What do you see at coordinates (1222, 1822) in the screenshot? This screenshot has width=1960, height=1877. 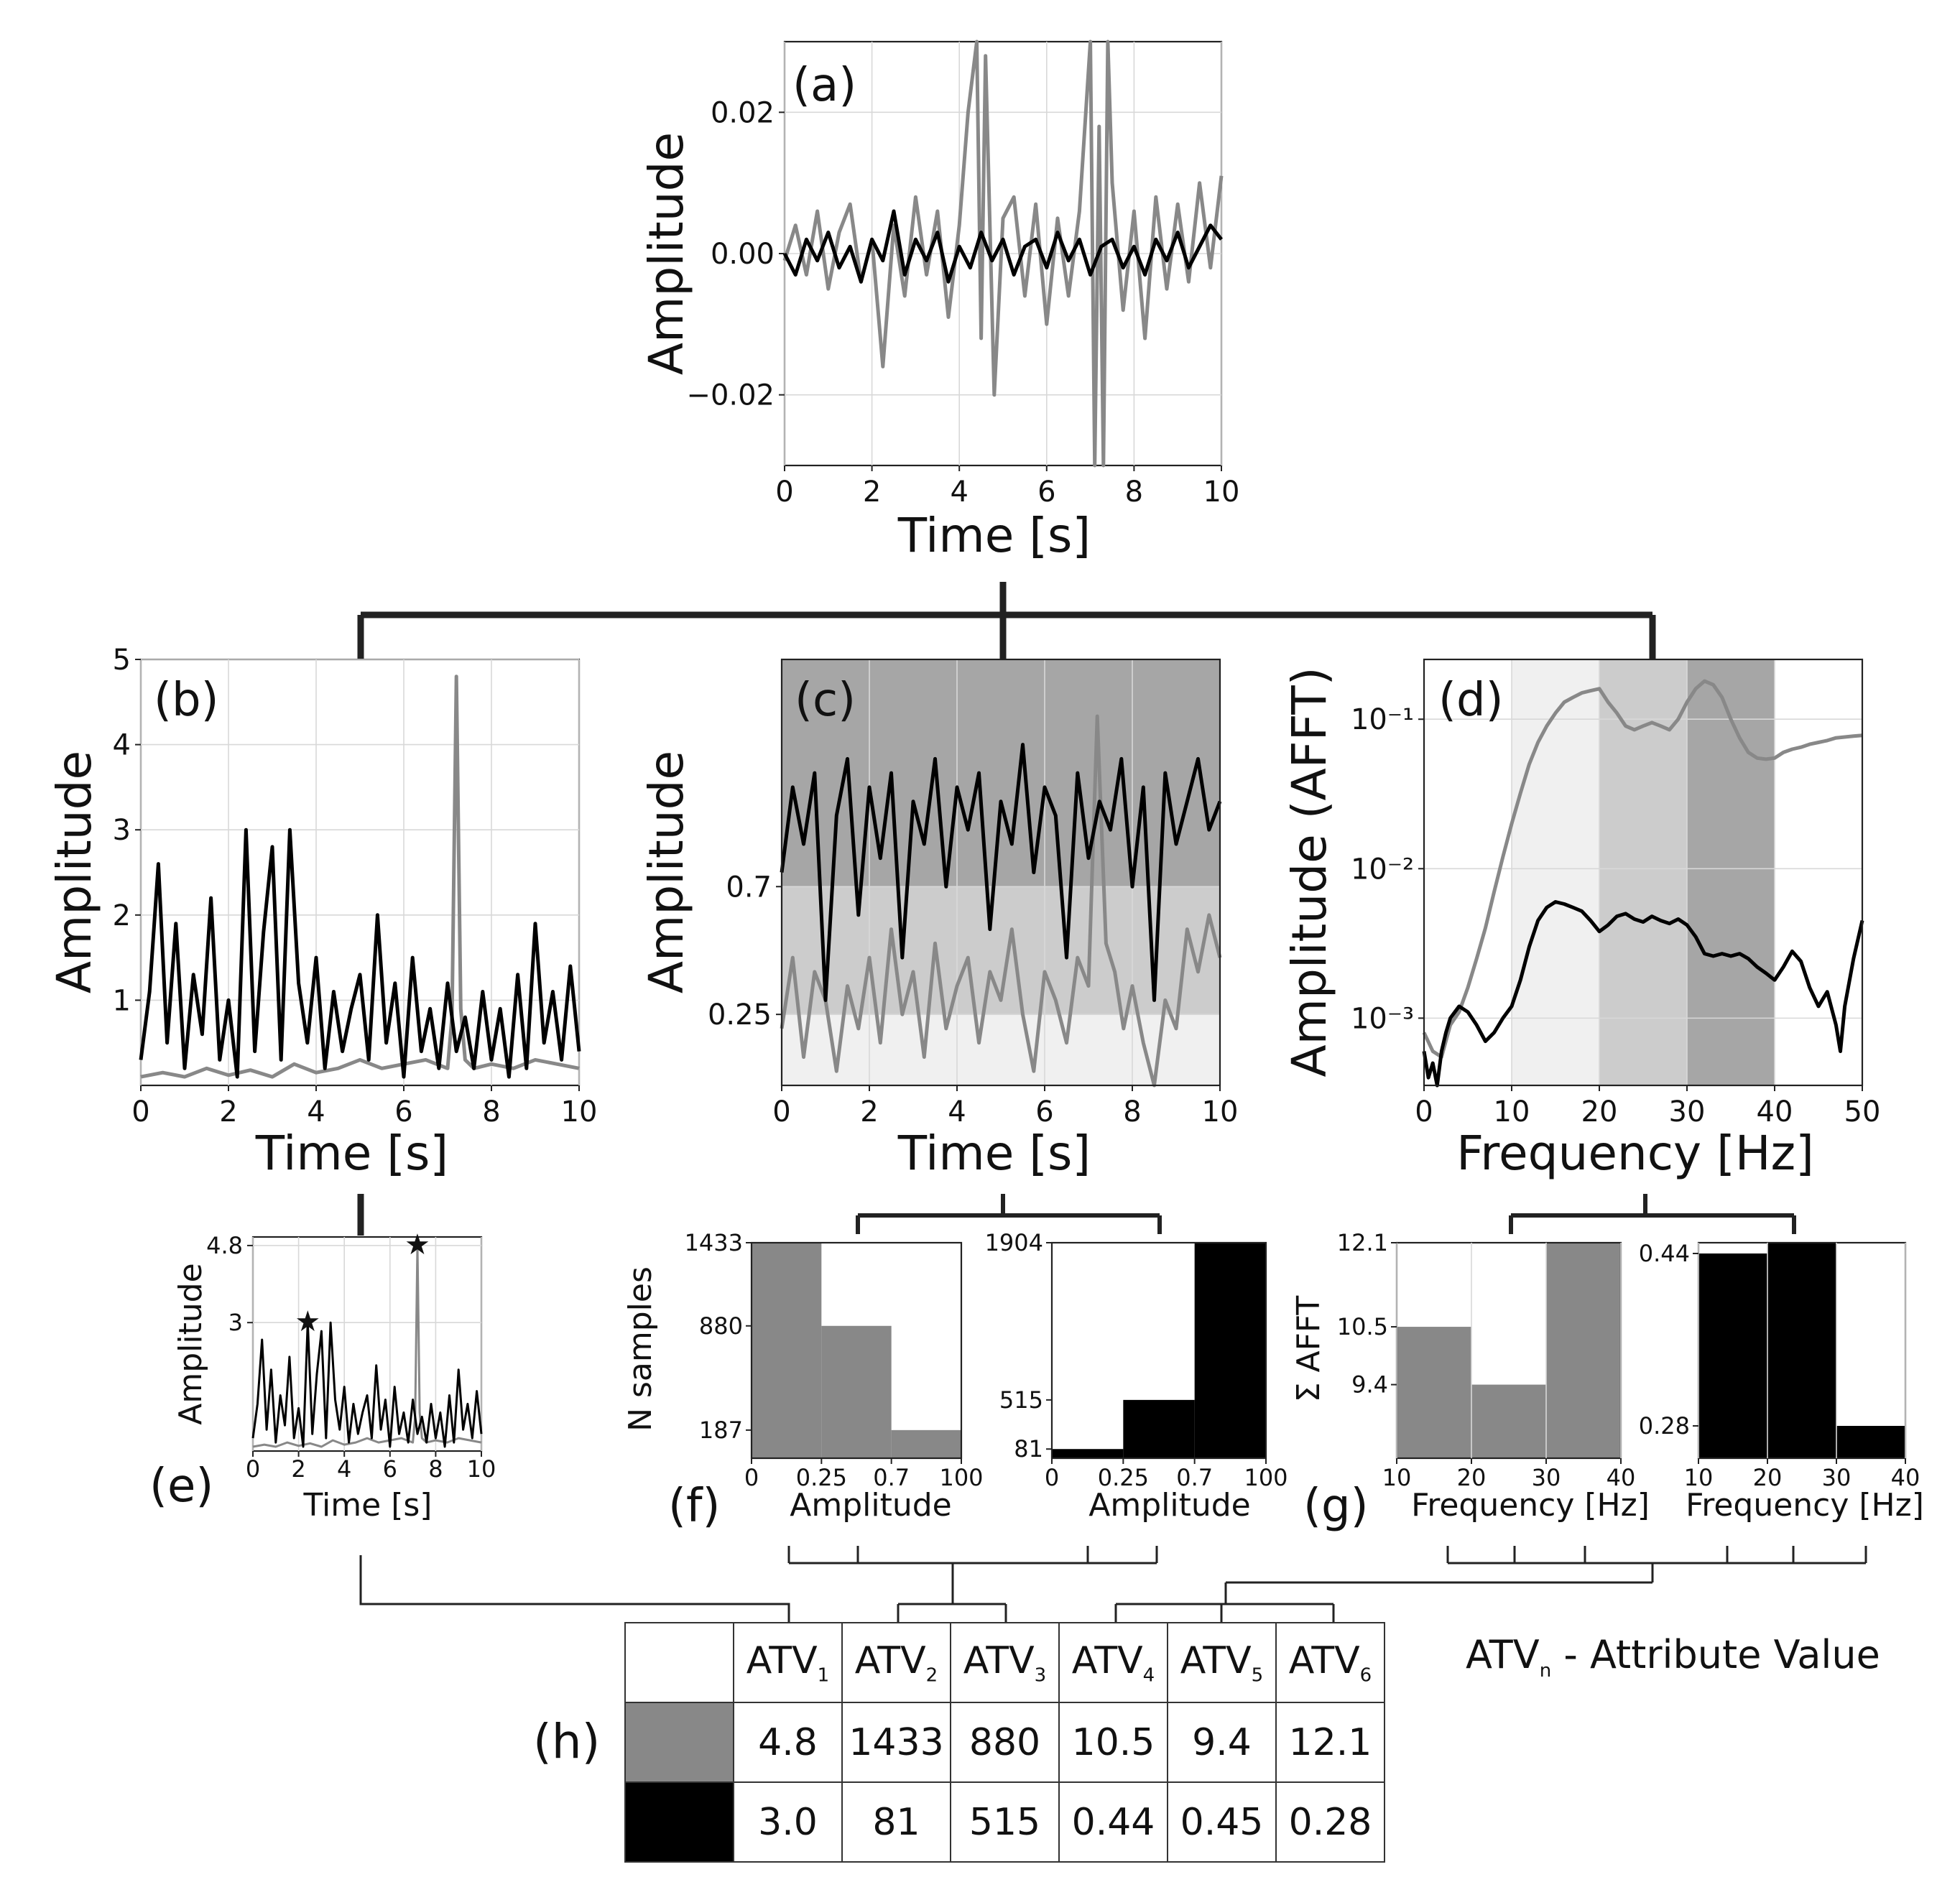 I see `table-cell: 0.45` at bounding box center [1222, 1822].